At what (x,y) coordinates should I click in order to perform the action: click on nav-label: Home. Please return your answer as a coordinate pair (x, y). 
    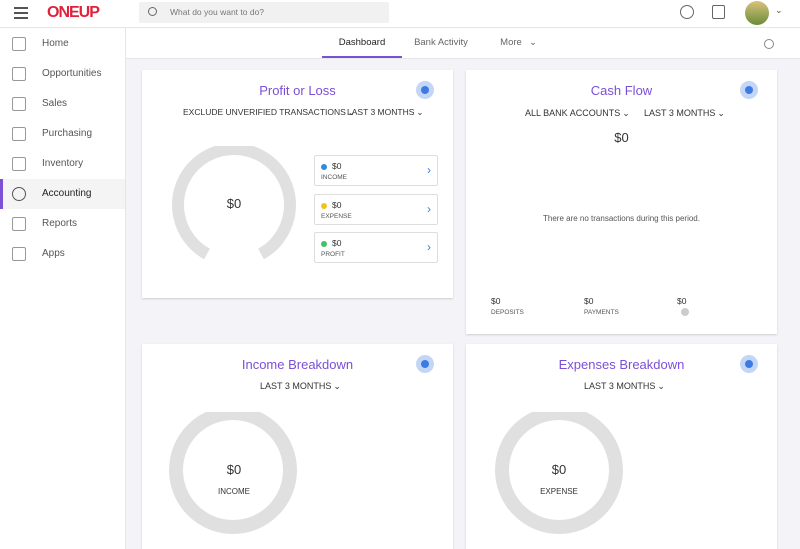
    Looking at the image, I should click on (55, 43).